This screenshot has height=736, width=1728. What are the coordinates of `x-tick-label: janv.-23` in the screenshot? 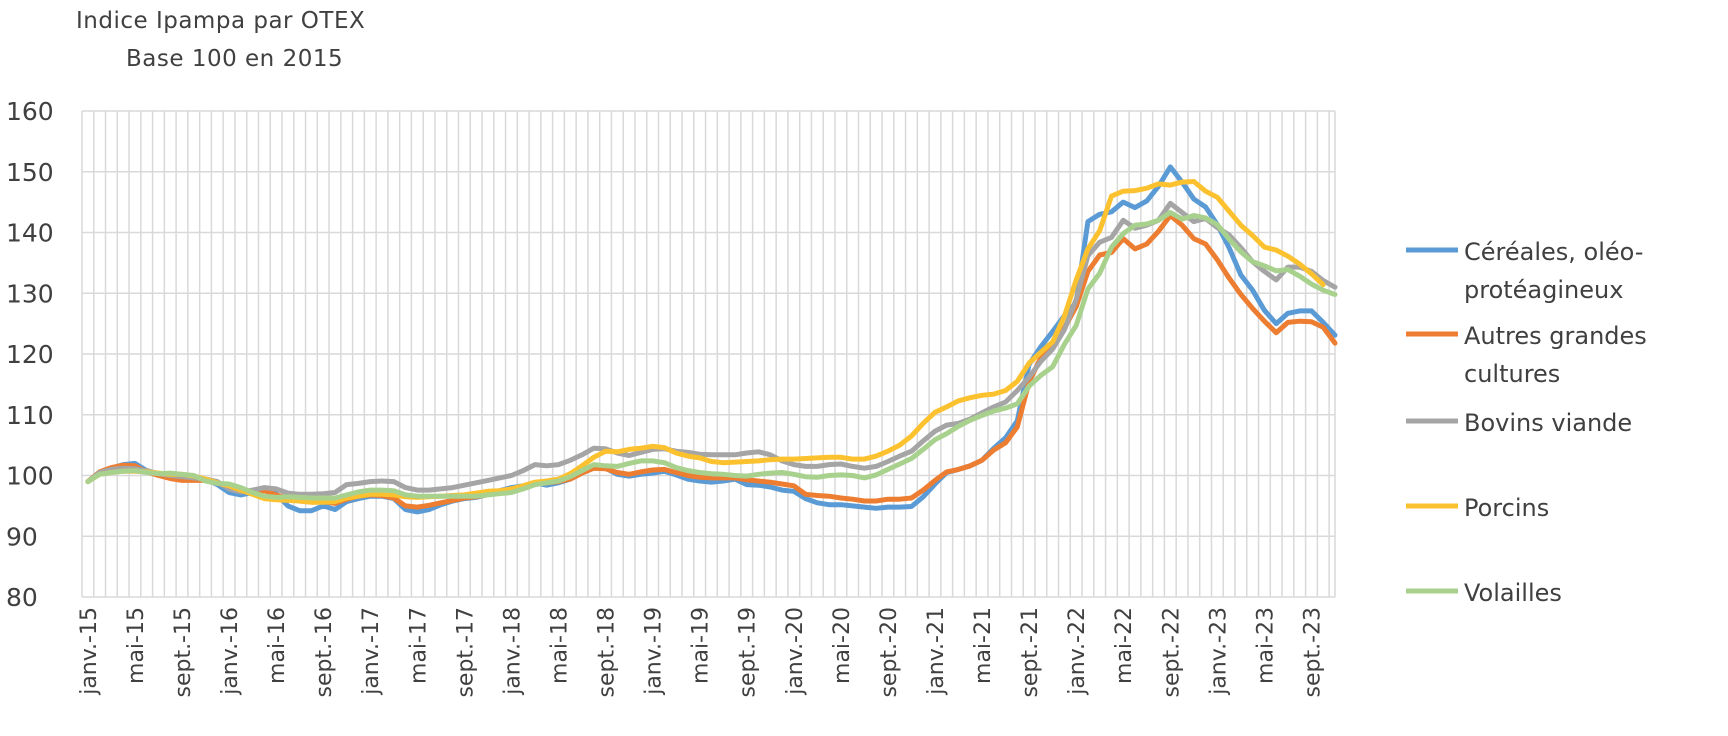 It's located at (1218, 651).